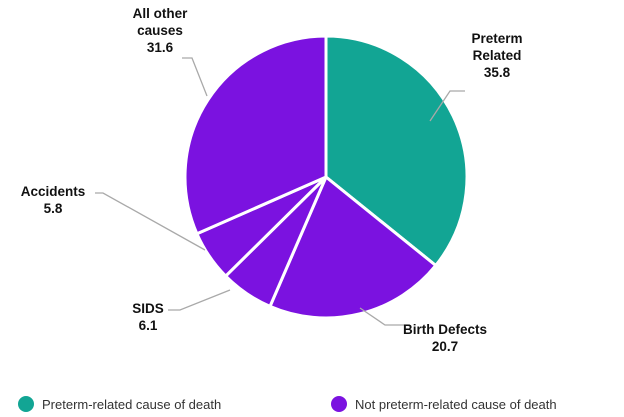  I want to click on legend-item-not-preterm: Not preterm-related cause of death, so click(444, 404).